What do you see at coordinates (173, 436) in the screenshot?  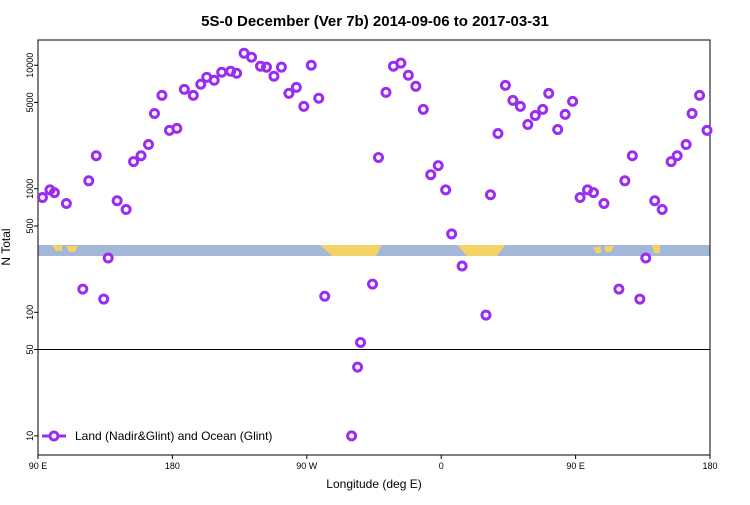 I see `legend-label: Land (Nadir&Glint) and Ocean (Glint)` at bounding box center [173, 436].